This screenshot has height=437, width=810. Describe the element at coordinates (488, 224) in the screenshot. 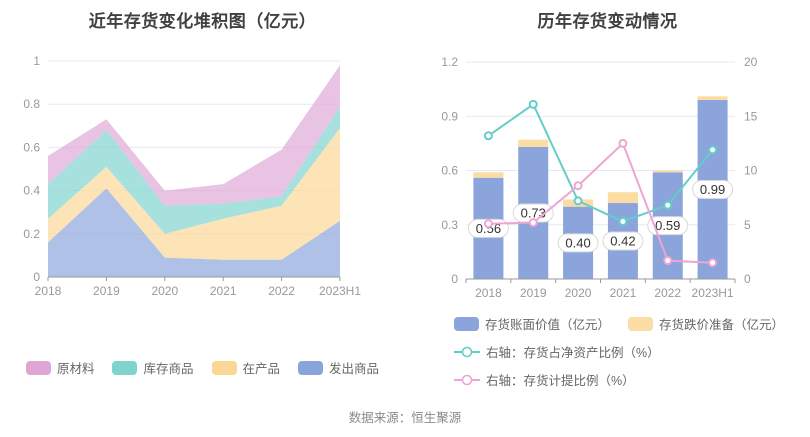

I see `line-point-1-2018` at that location.